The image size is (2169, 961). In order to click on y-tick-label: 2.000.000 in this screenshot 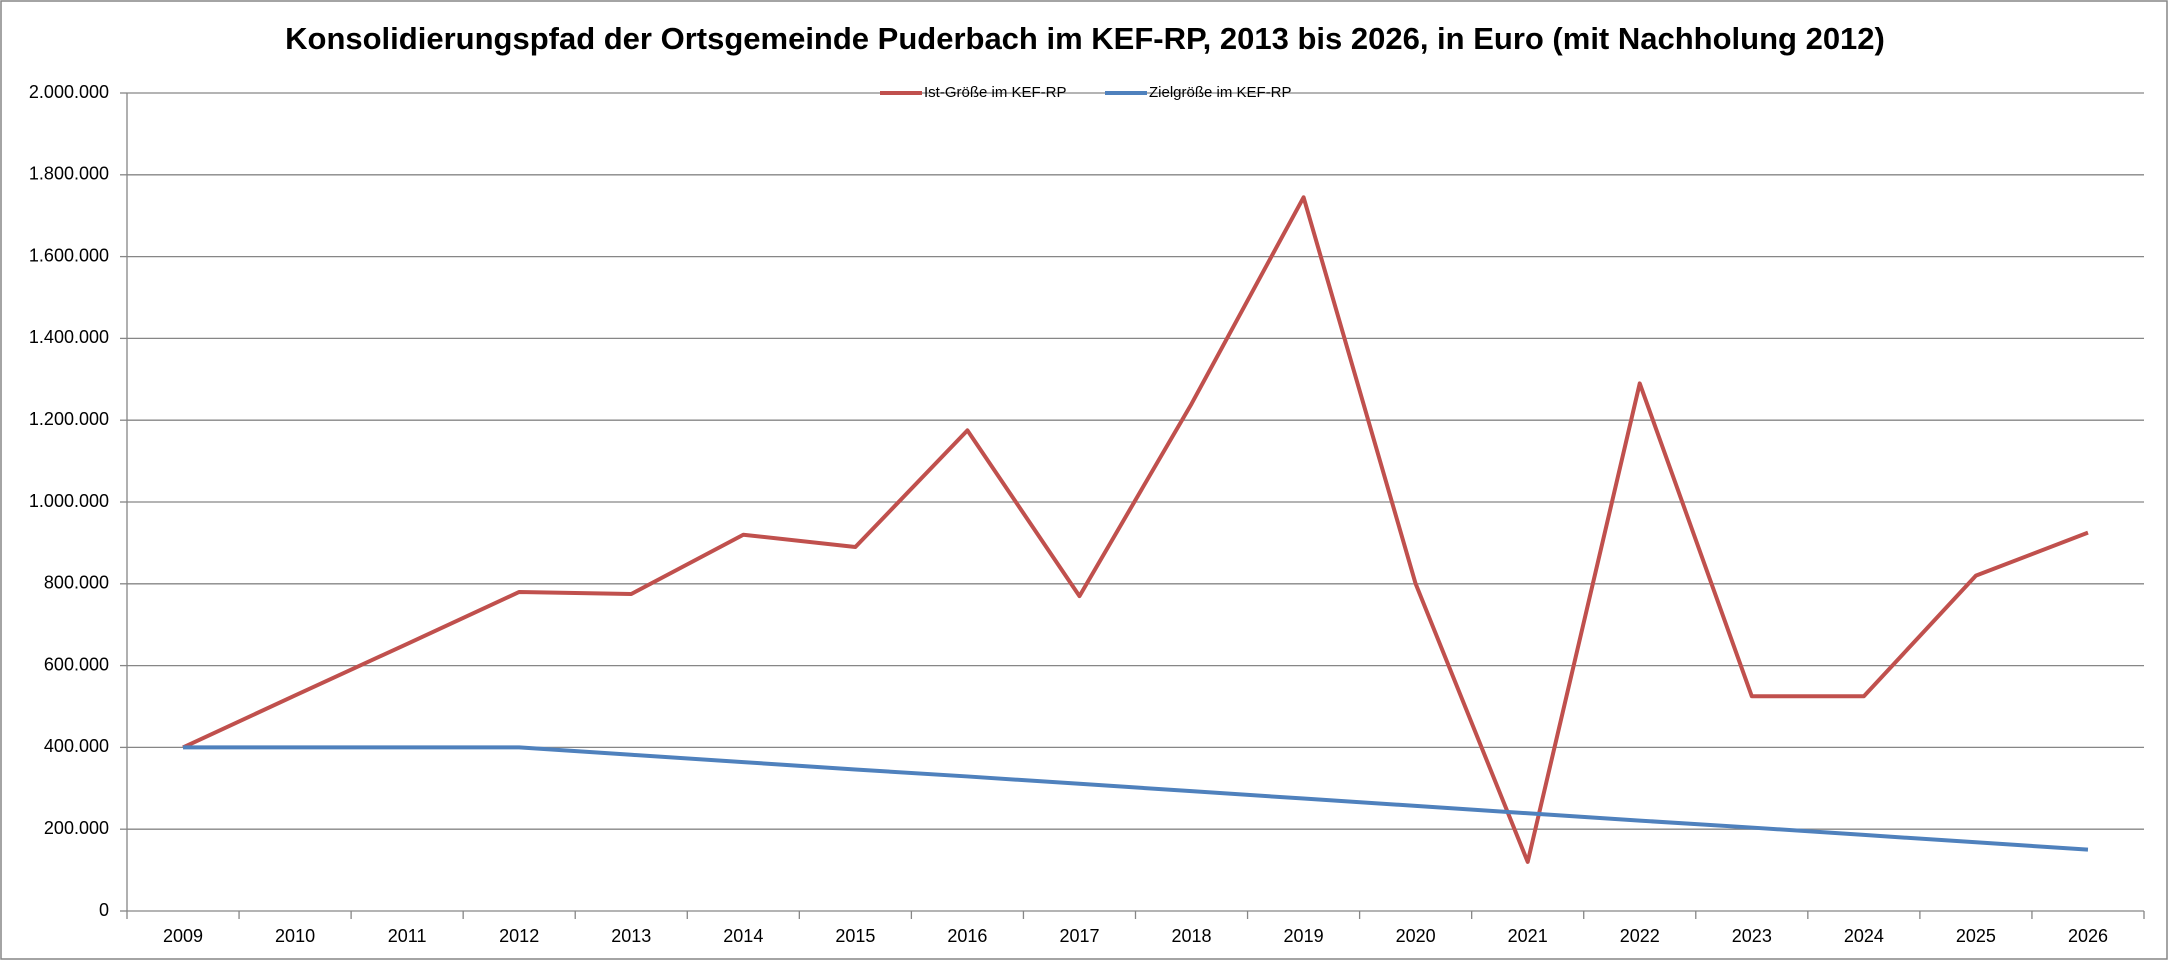, I will do `click(69, 92)`.